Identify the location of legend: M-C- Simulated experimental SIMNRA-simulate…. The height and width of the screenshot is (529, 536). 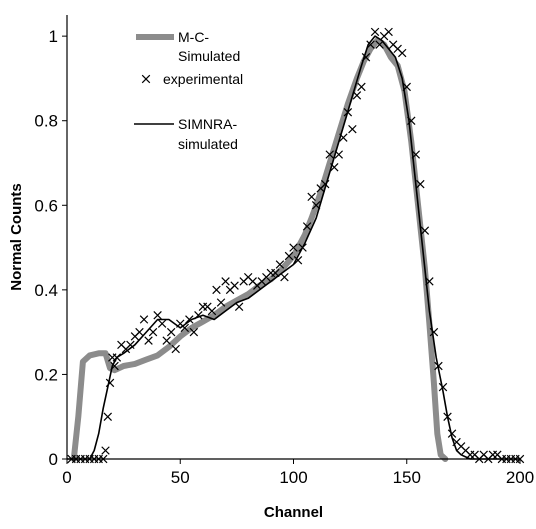
(188, 90).